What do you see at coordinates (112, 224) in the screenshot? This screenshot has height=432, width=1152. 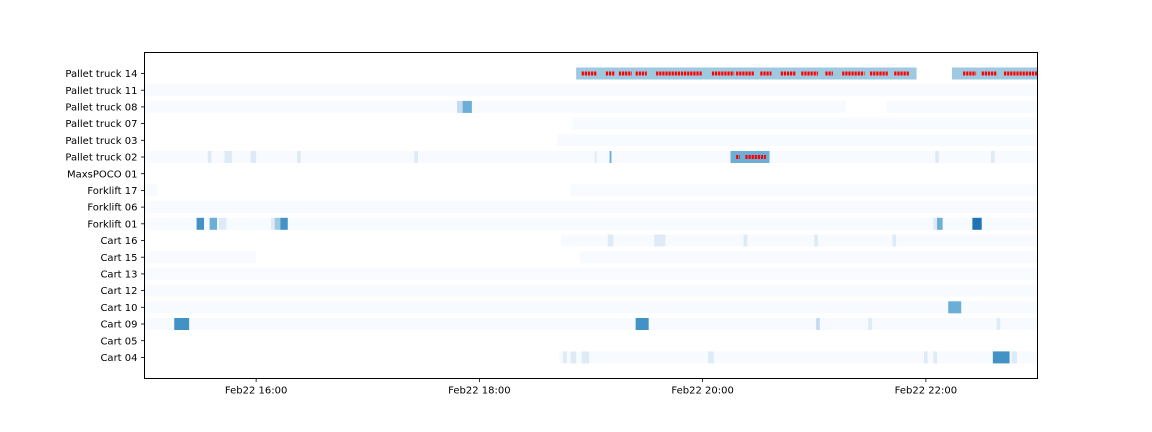 I see `y-tick-label: Forklift 01` at bounding box center [112, 224].